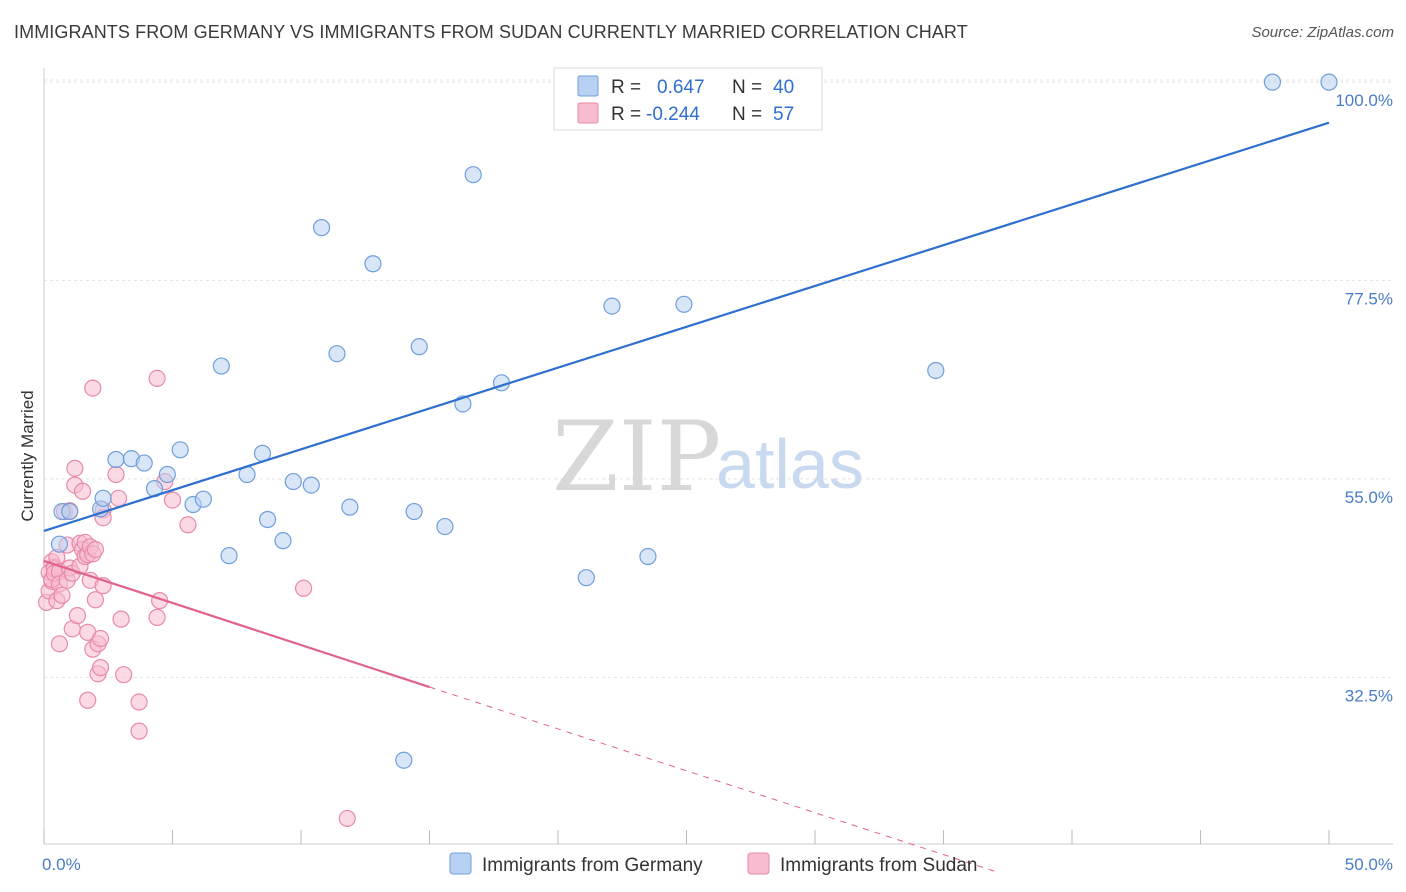 Image resolution: width=1406 pixels, height=892 pixels. Describe the element at coordinates (758, 863) in the screenshot. I see `bottom-legend-swatch-sudan` at that location.